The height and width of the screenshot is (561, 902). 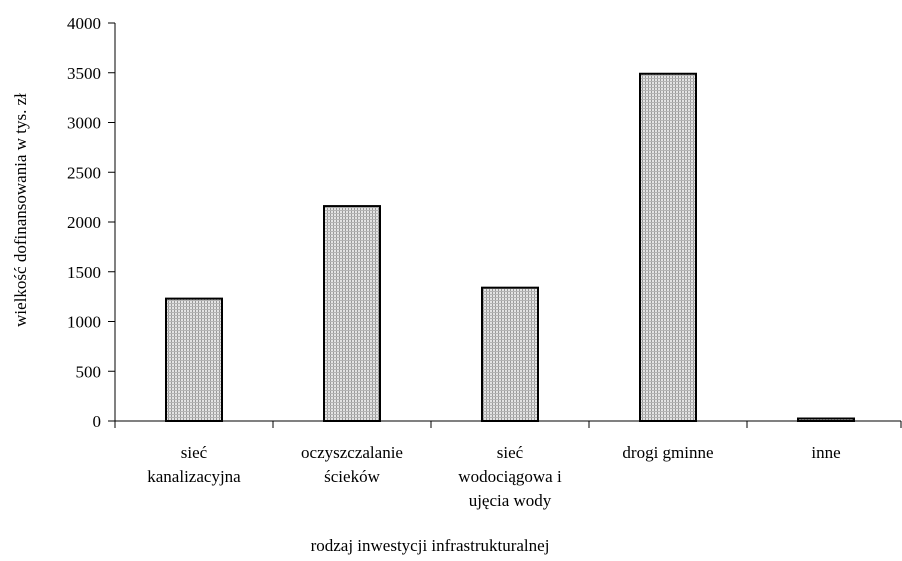 What do you see at coordinates (84, 73) in the screenshot?
I see `y-tick-label: 3500` at bounding box center [84, 73].